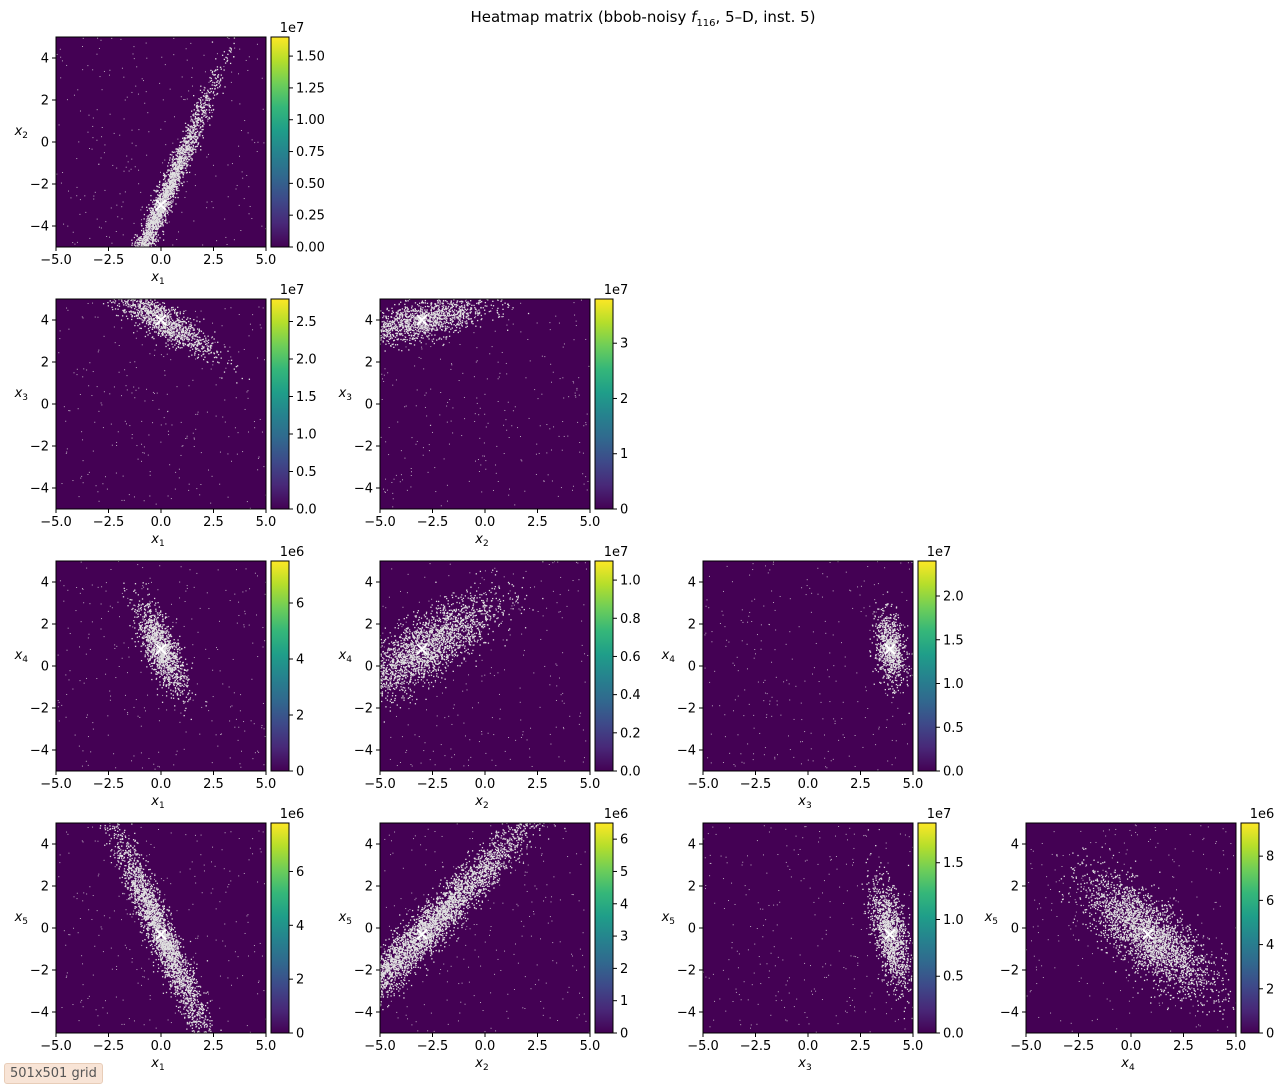 This screenshot has width=1286, height=1091. What do you see at coordinates (624, 872) in the screenshot?
I see `colorbar-tick-label: 5` at bounding box center [624, 872].